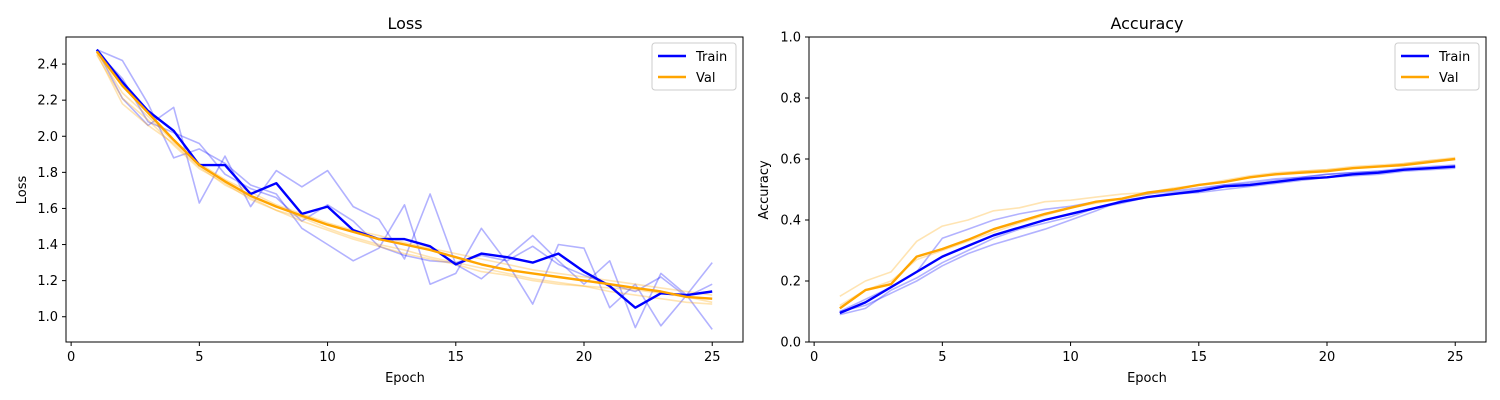  What do you see at coordinates (1448, 78) in the screenshot?
I see `accuracy-legend-val-label: Val` at bounding box center [1448, 78].